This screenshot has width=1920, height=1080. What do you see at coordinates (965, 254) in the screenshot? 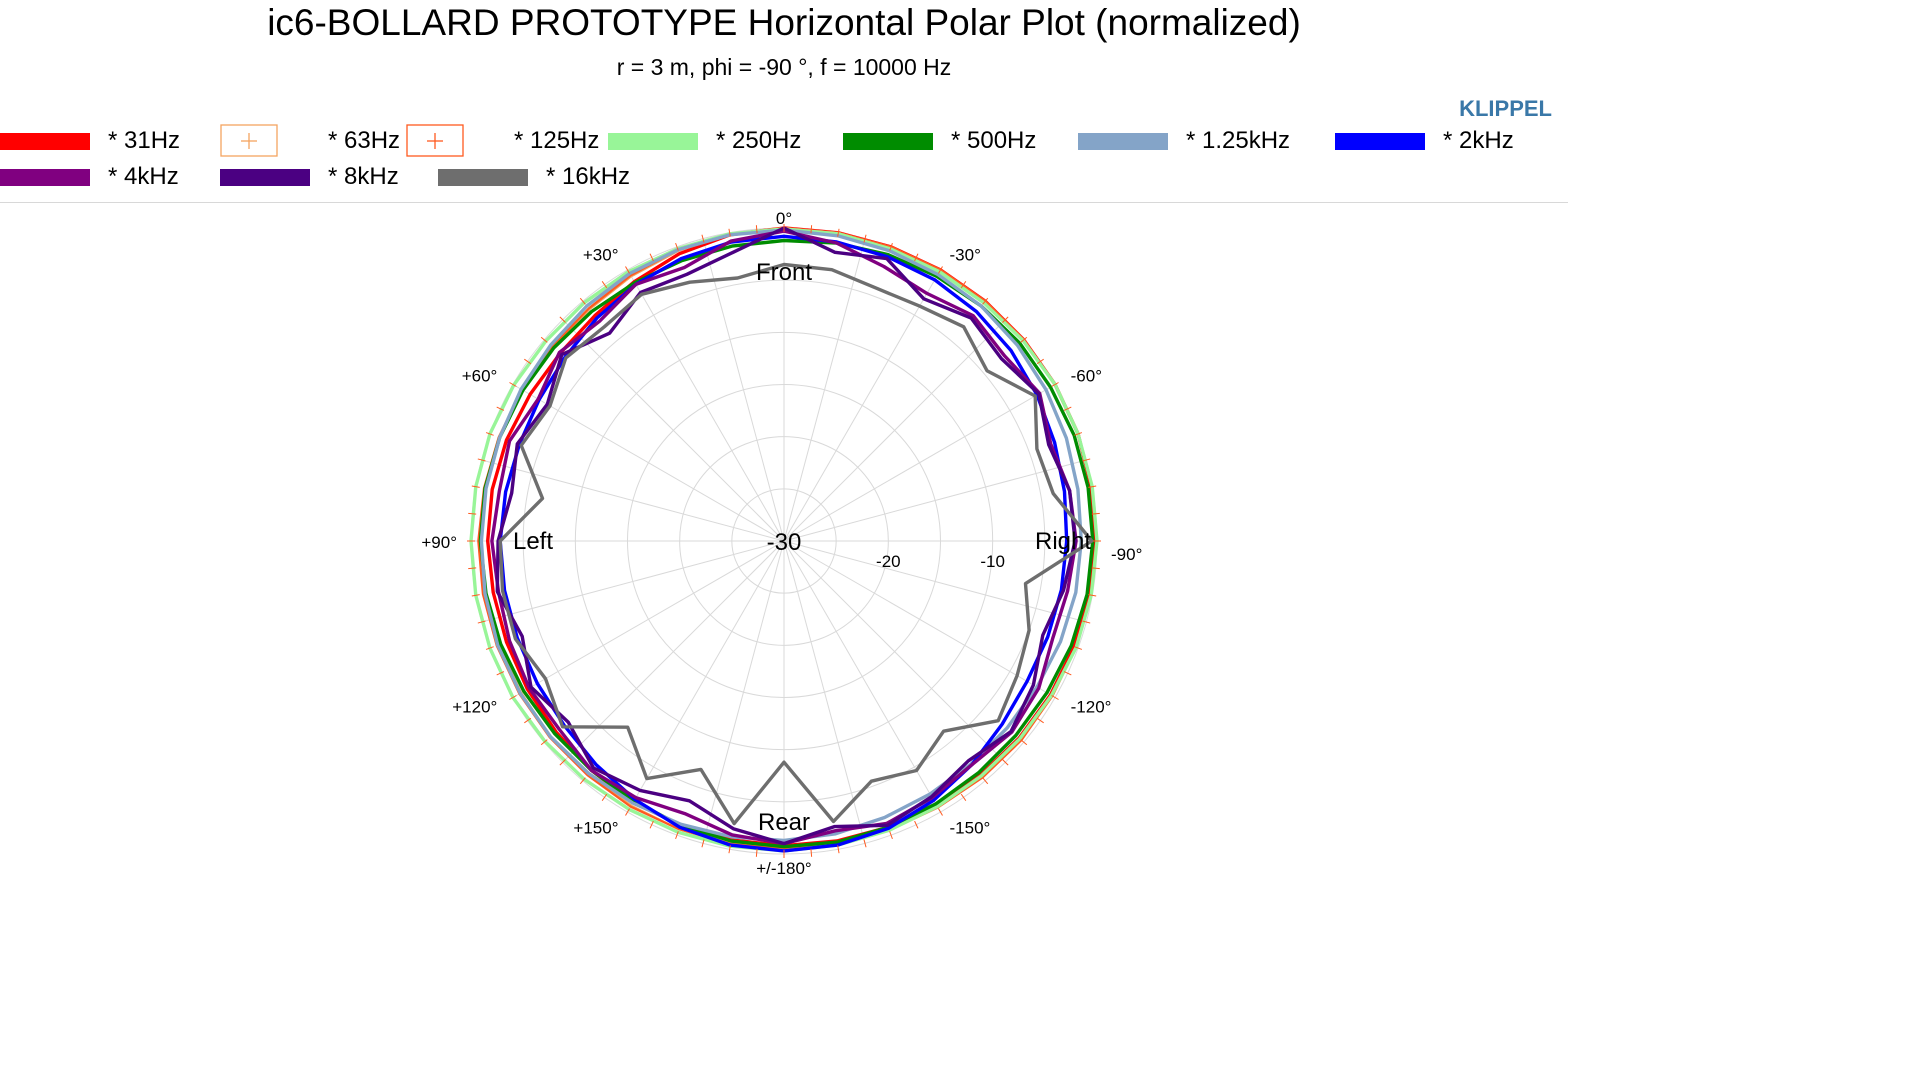
I see `angle-tick-label: -30°` at bounding box center [965, 254].